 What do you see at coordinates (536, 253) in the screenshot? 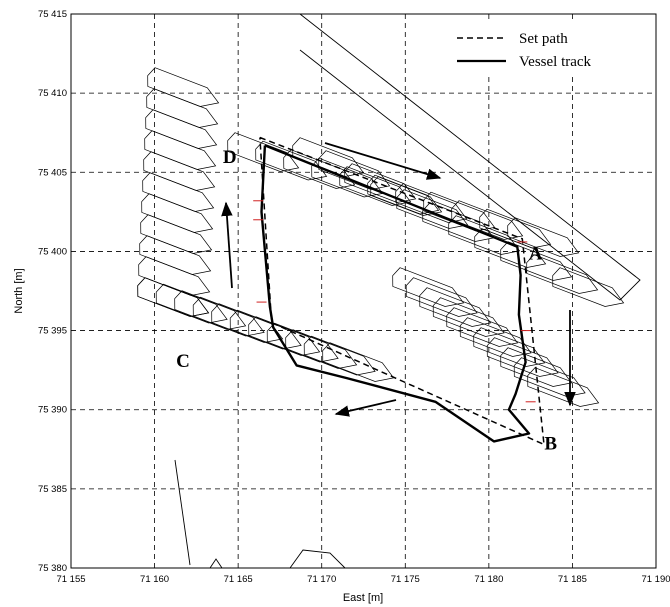
I see `corner-label: A` at bounding box center [536, 253].